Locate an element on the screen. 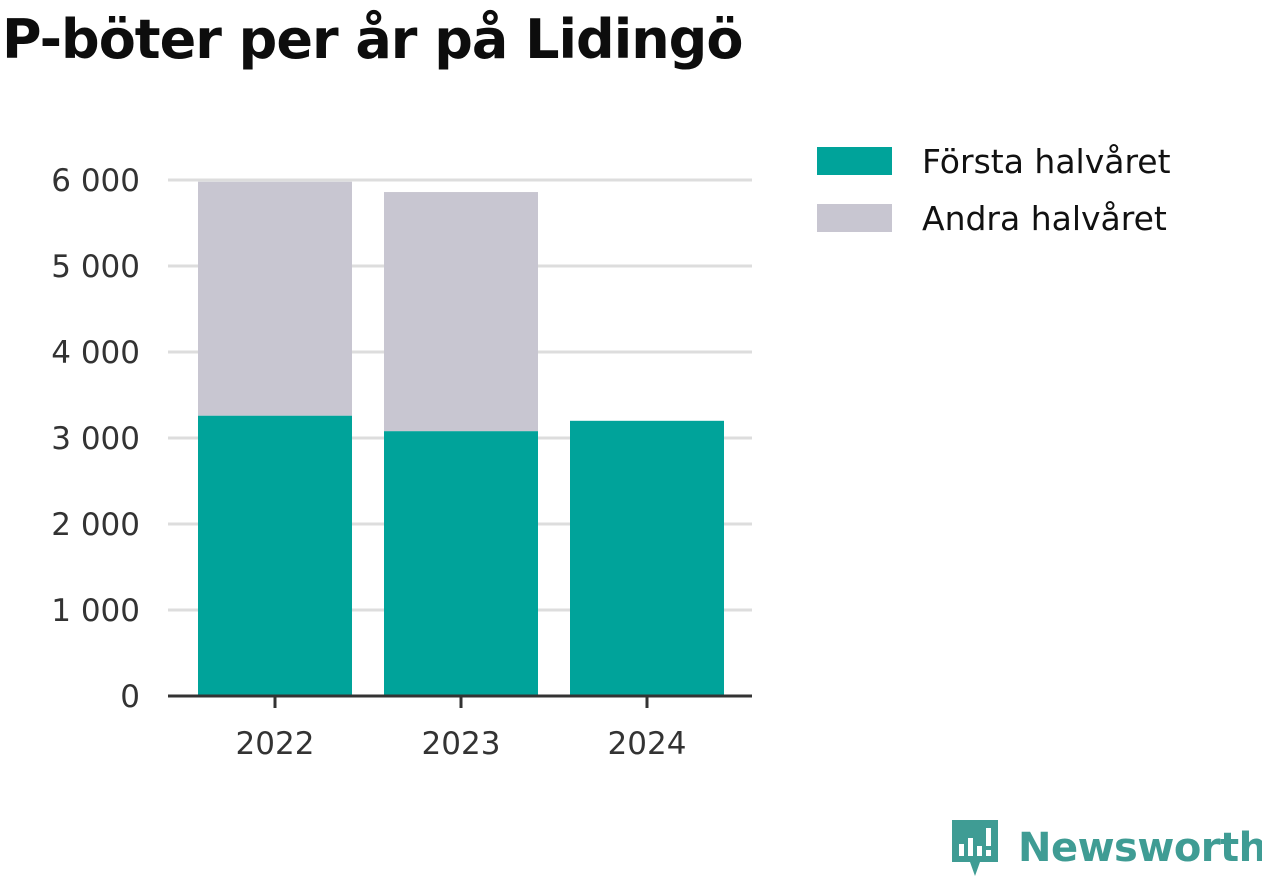  y-tick-label: 2 000 is located at coordinates (95, 525).